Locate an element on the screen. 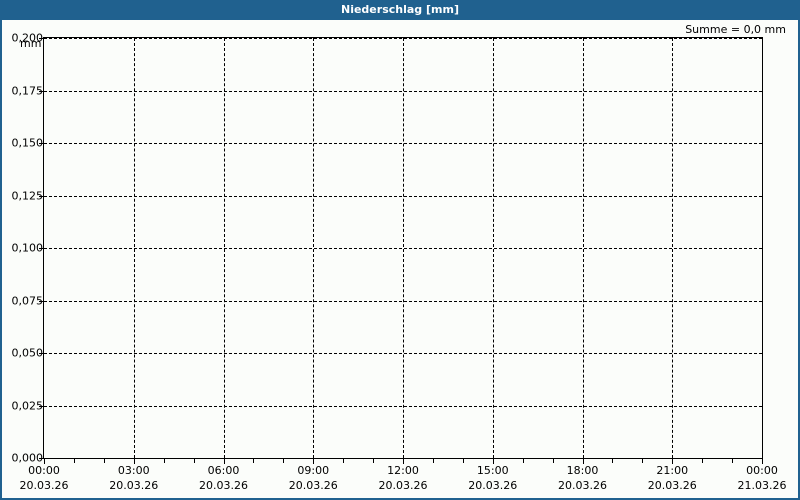 This screenshot has height=500, width=800. x-axis-tick-label: 09:00 20.03.26 is located at coordinates (313, 478).